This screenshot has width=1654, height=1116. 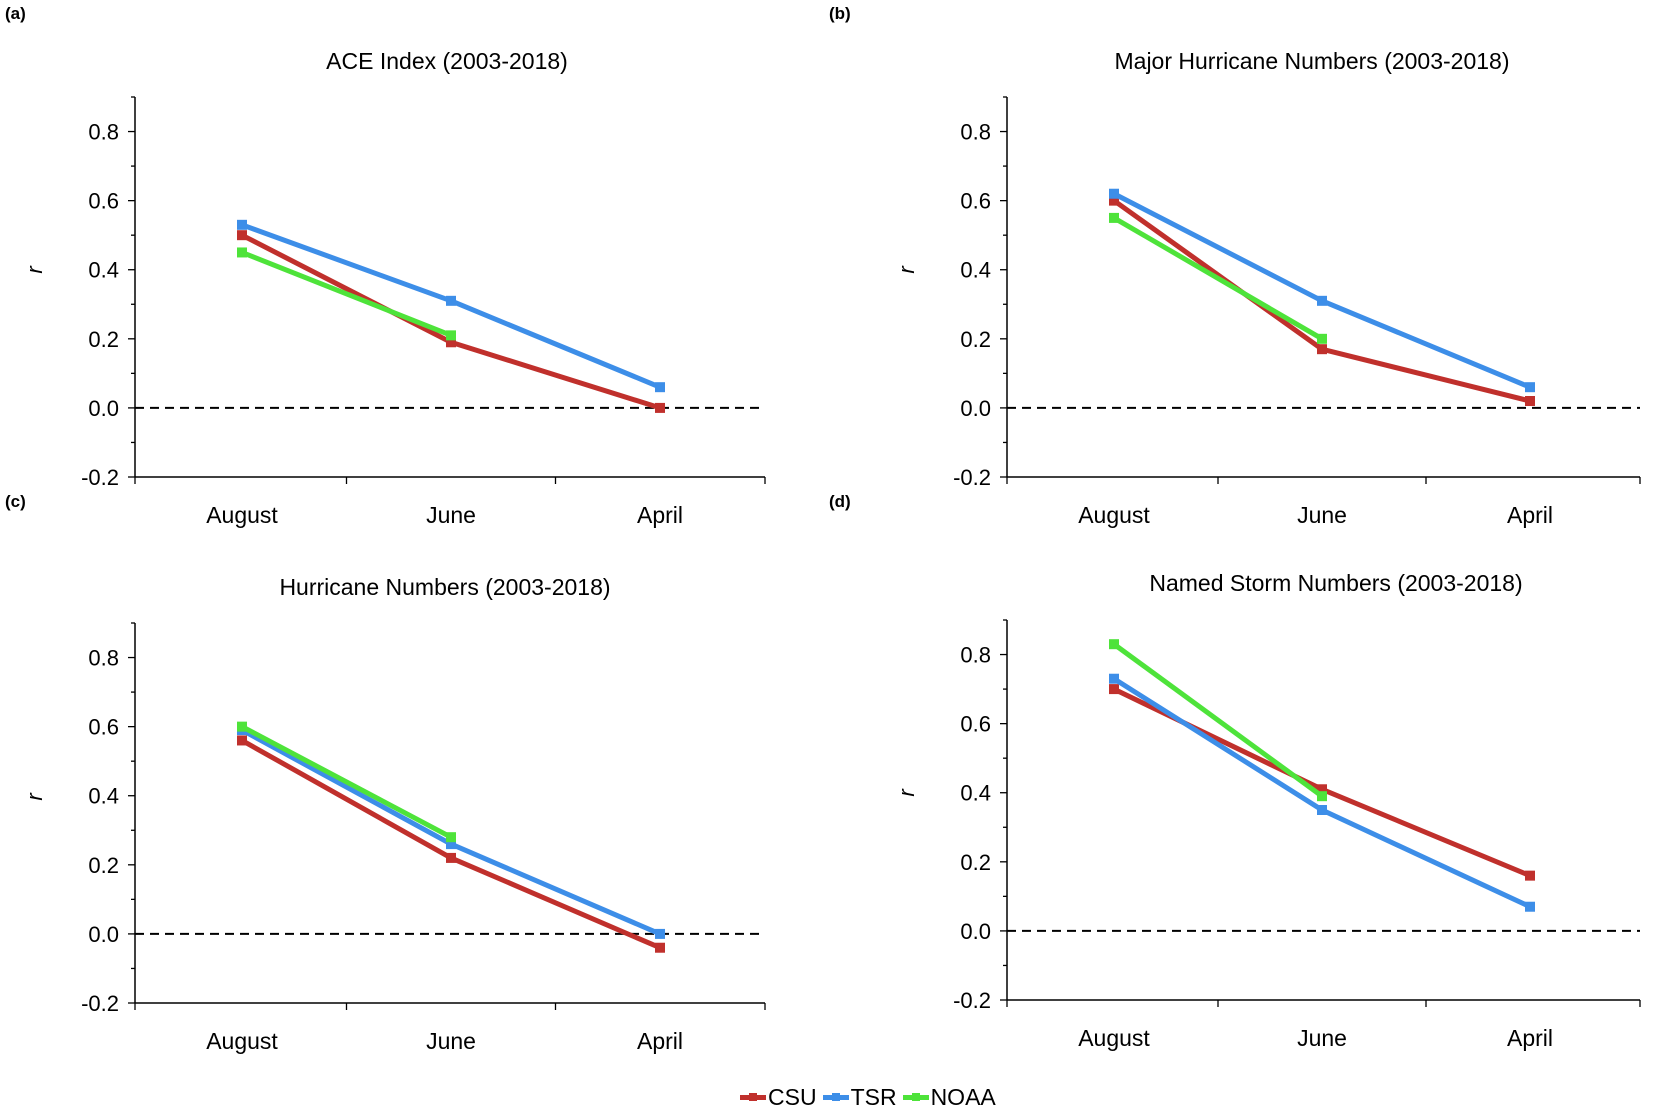 I want to click on p2-y-tick-label: -0.2, so click(x=100, y=1003).